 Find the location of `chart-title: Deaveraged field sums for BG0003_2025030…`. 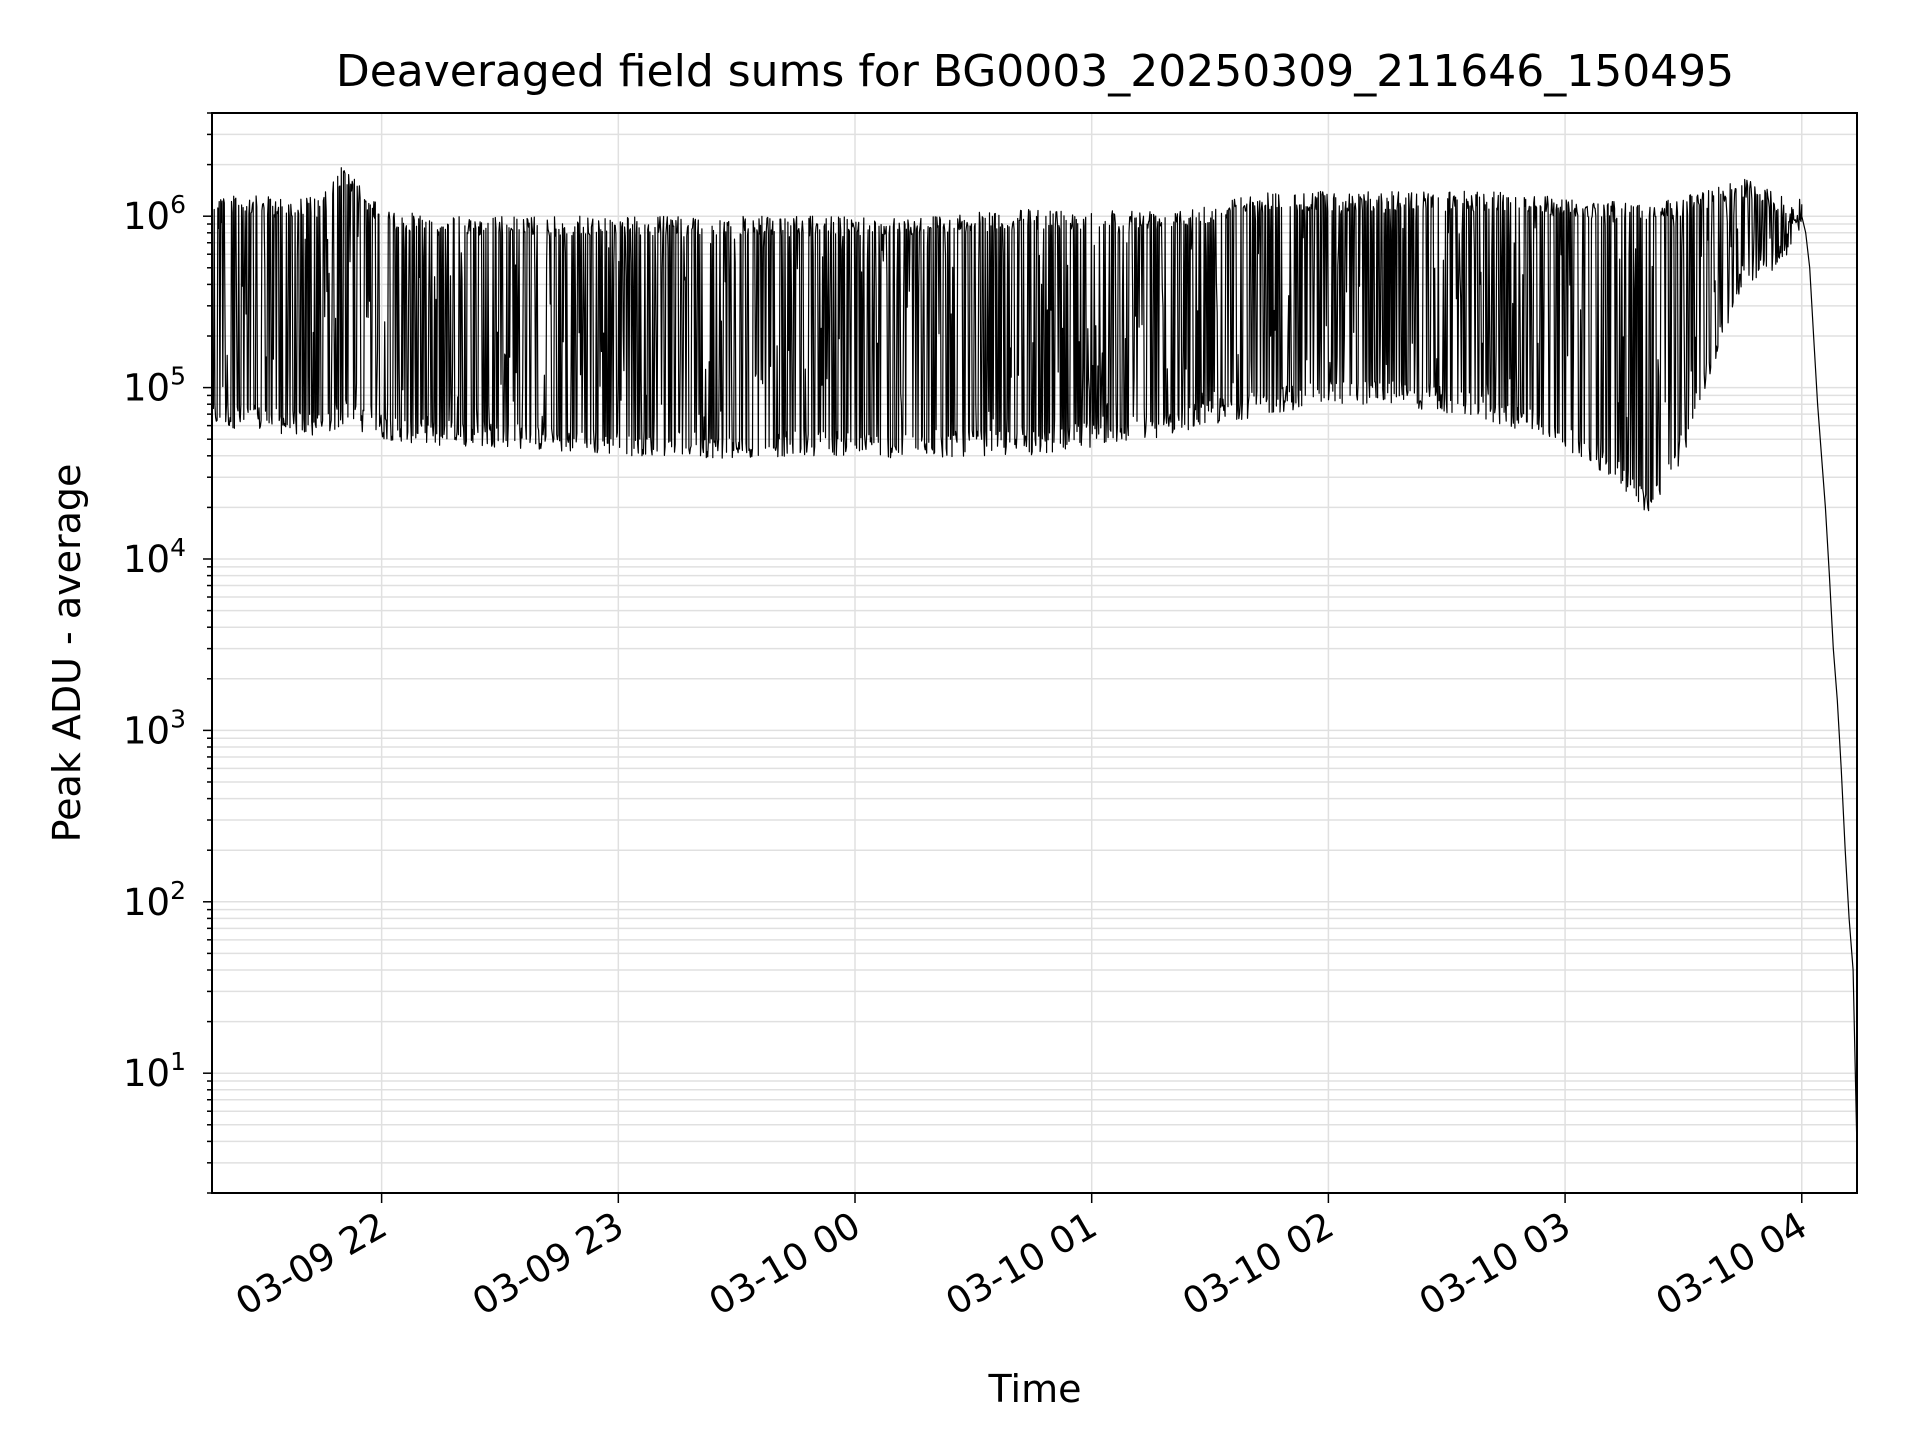

chart-title: Deaveraged field sums for BG0003_2025030… is located at coordinates (1035, 71).